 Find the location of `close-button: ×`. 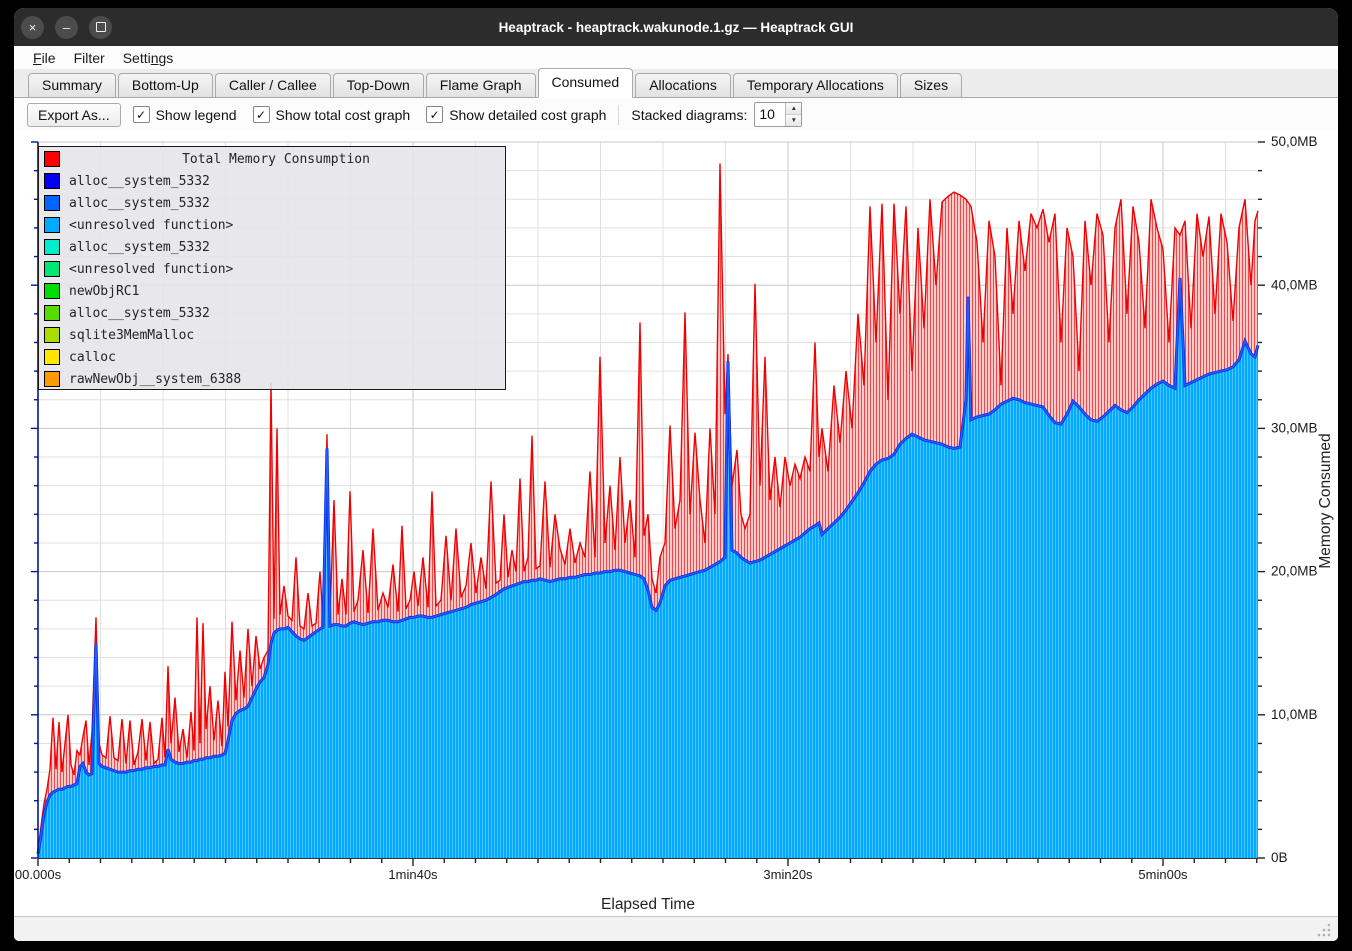

close-button: × is located at coordinates (32, 27).